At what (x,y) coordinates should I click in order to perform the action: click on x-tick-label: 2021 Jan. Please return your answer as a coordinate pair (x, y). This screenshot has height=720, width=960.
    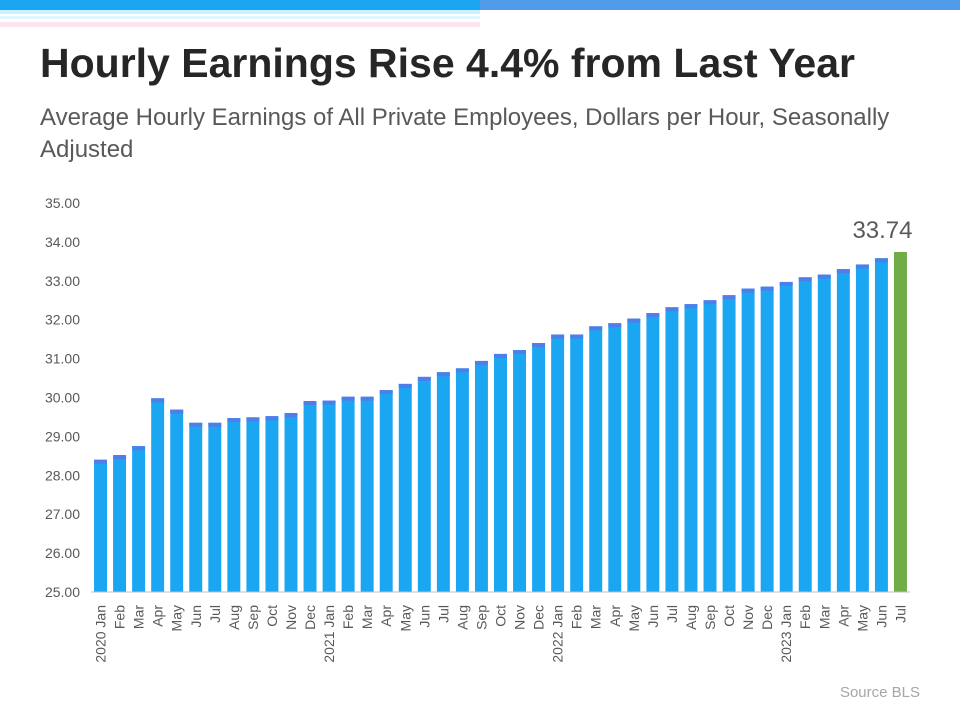
    Looking at the image, I should click on (329, 634).